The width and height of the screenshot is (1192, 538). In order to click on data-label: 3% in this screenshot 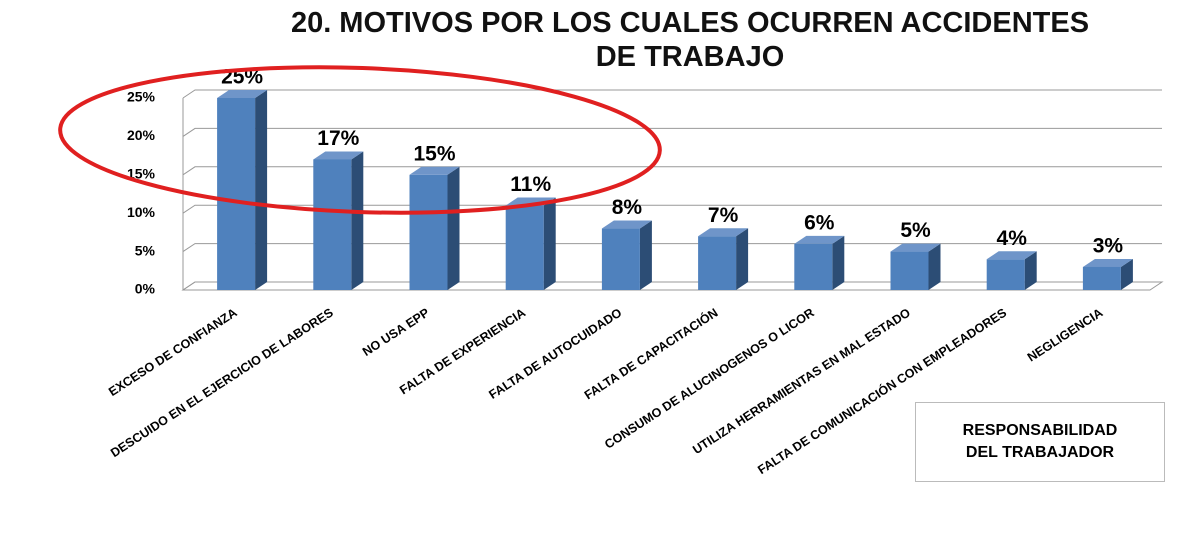, I will do `click(1108, 246)`.